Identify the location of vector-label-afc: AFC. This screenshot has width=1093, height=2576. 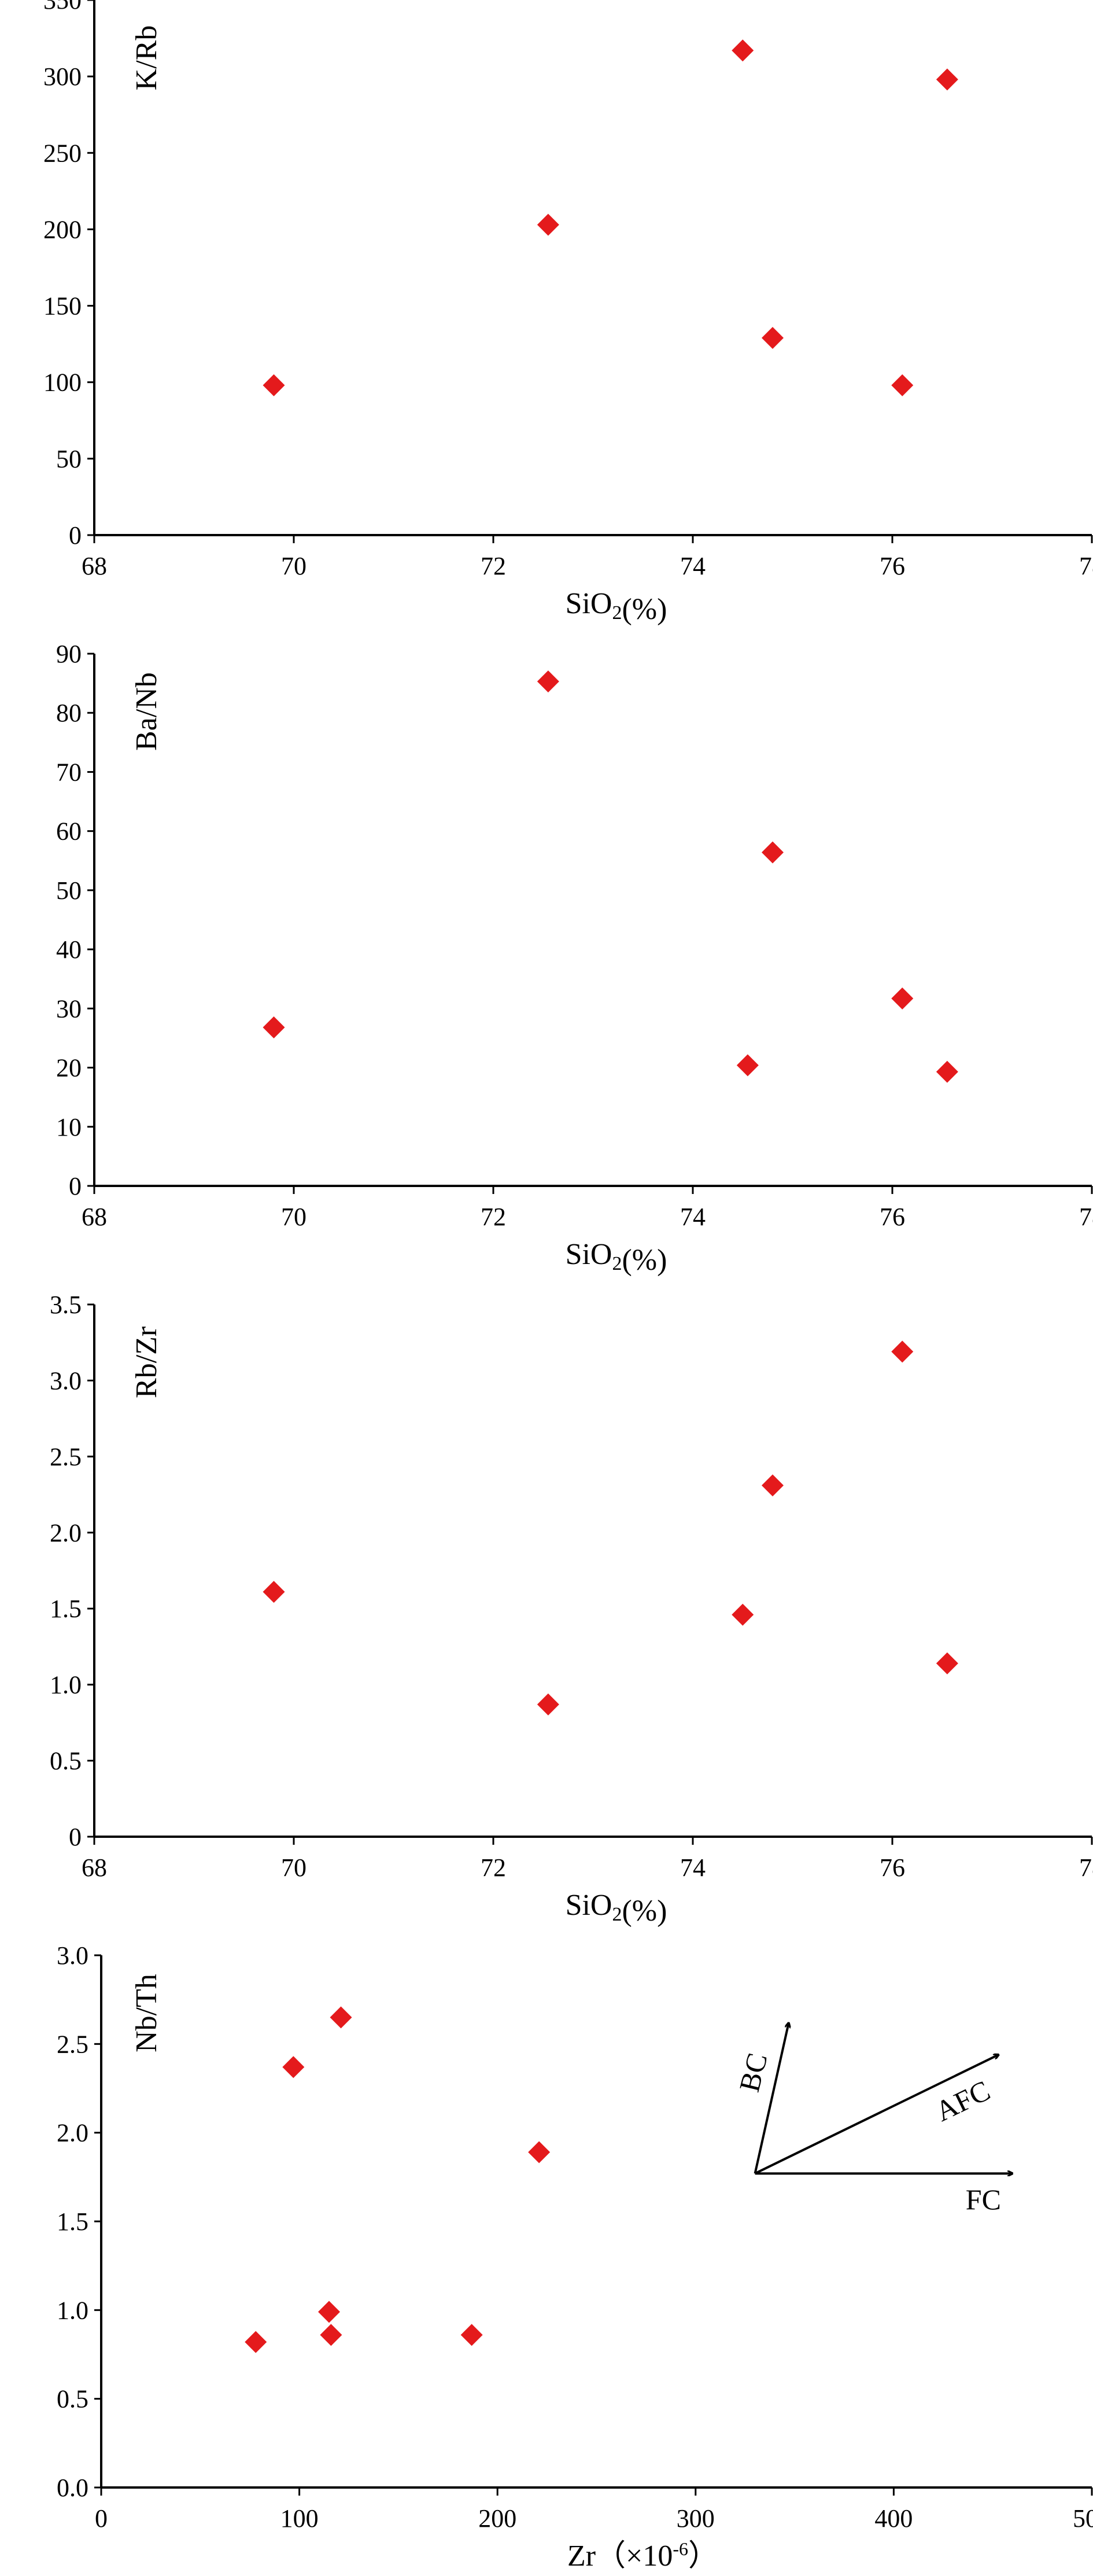
(963, 2101).